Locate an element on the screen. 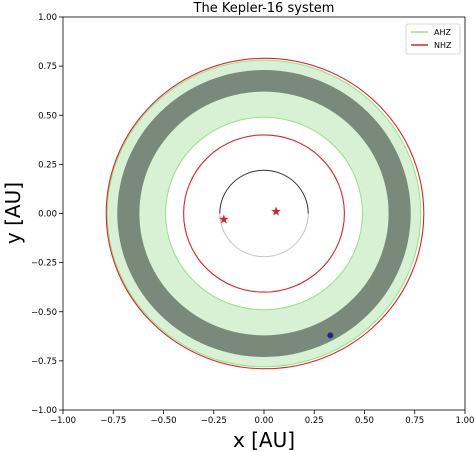 This screenshot has width=474, height=451. x-tick-label: 1.00 is located at coordinates (465, 421).